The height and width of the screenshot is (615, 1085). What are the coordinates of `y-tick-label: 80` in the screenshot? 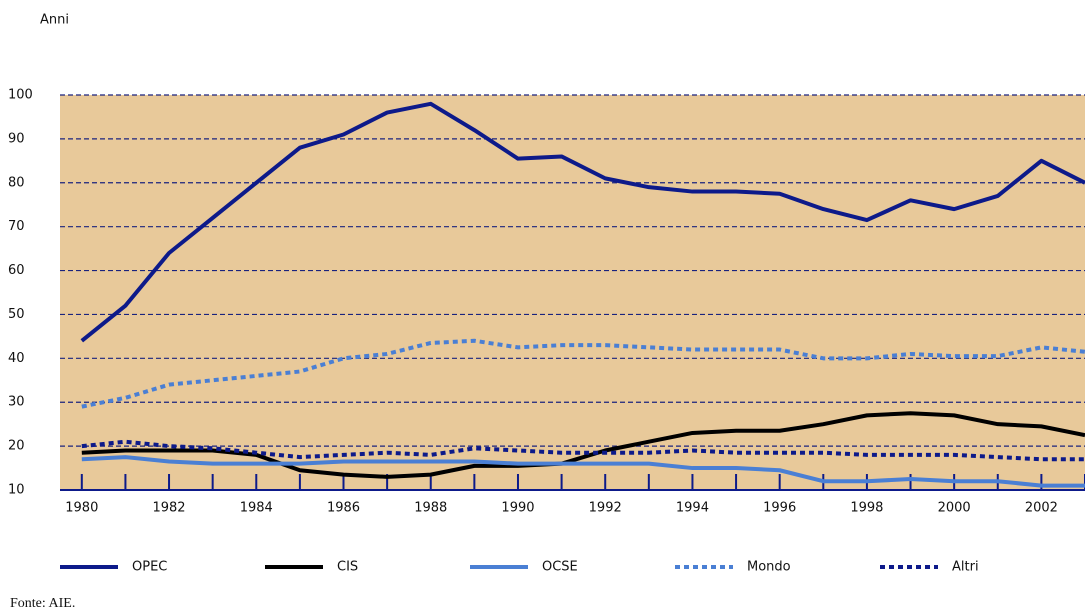 It's located at (16, 182).